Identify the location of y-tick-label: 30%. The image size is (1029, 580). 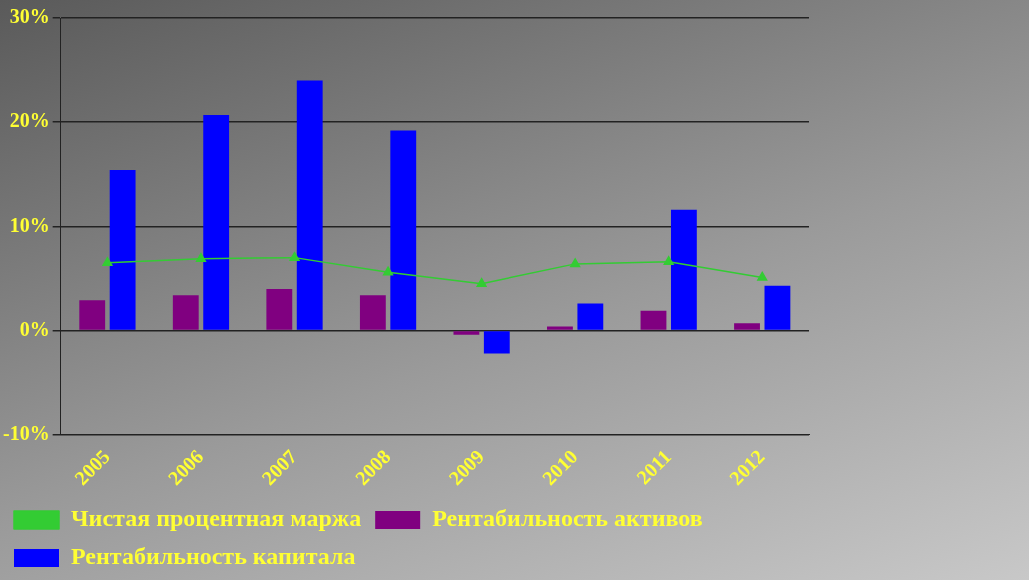
(29, 16).